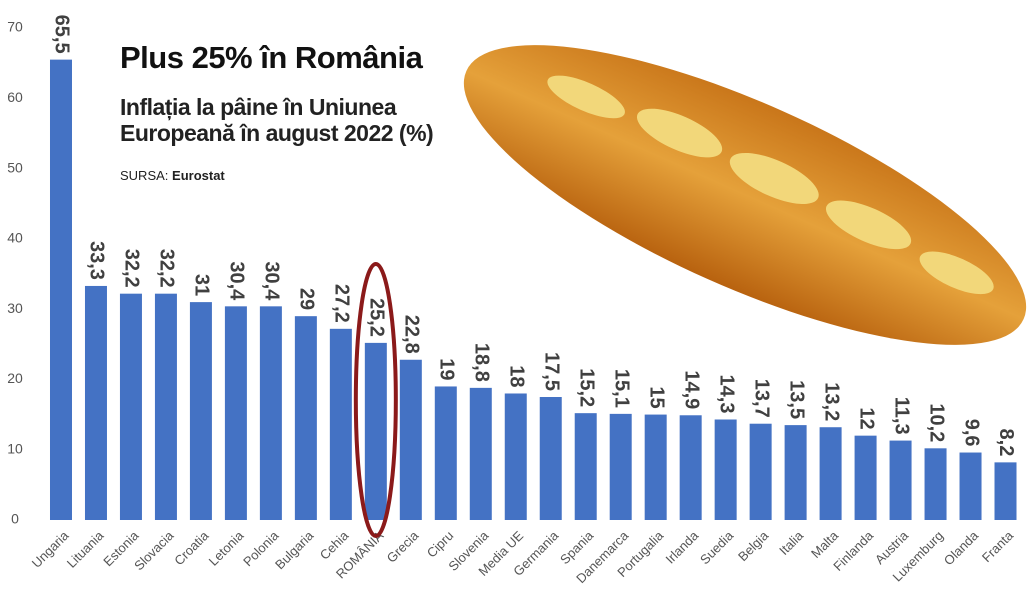 The width and height of the screenshot is (1036, 612). Describe the element at coordinates (516, 376) in the screenshot. I see `value-label: 18` at that location.